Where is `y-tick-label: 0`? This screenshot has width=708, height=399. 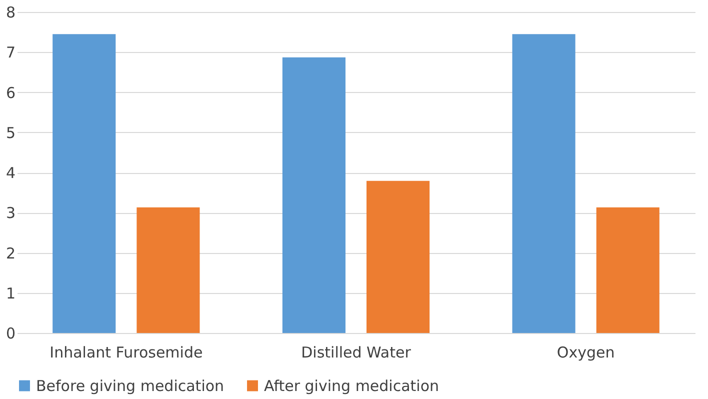
y-tick-label: 0 is located at coordinates (11, 333).